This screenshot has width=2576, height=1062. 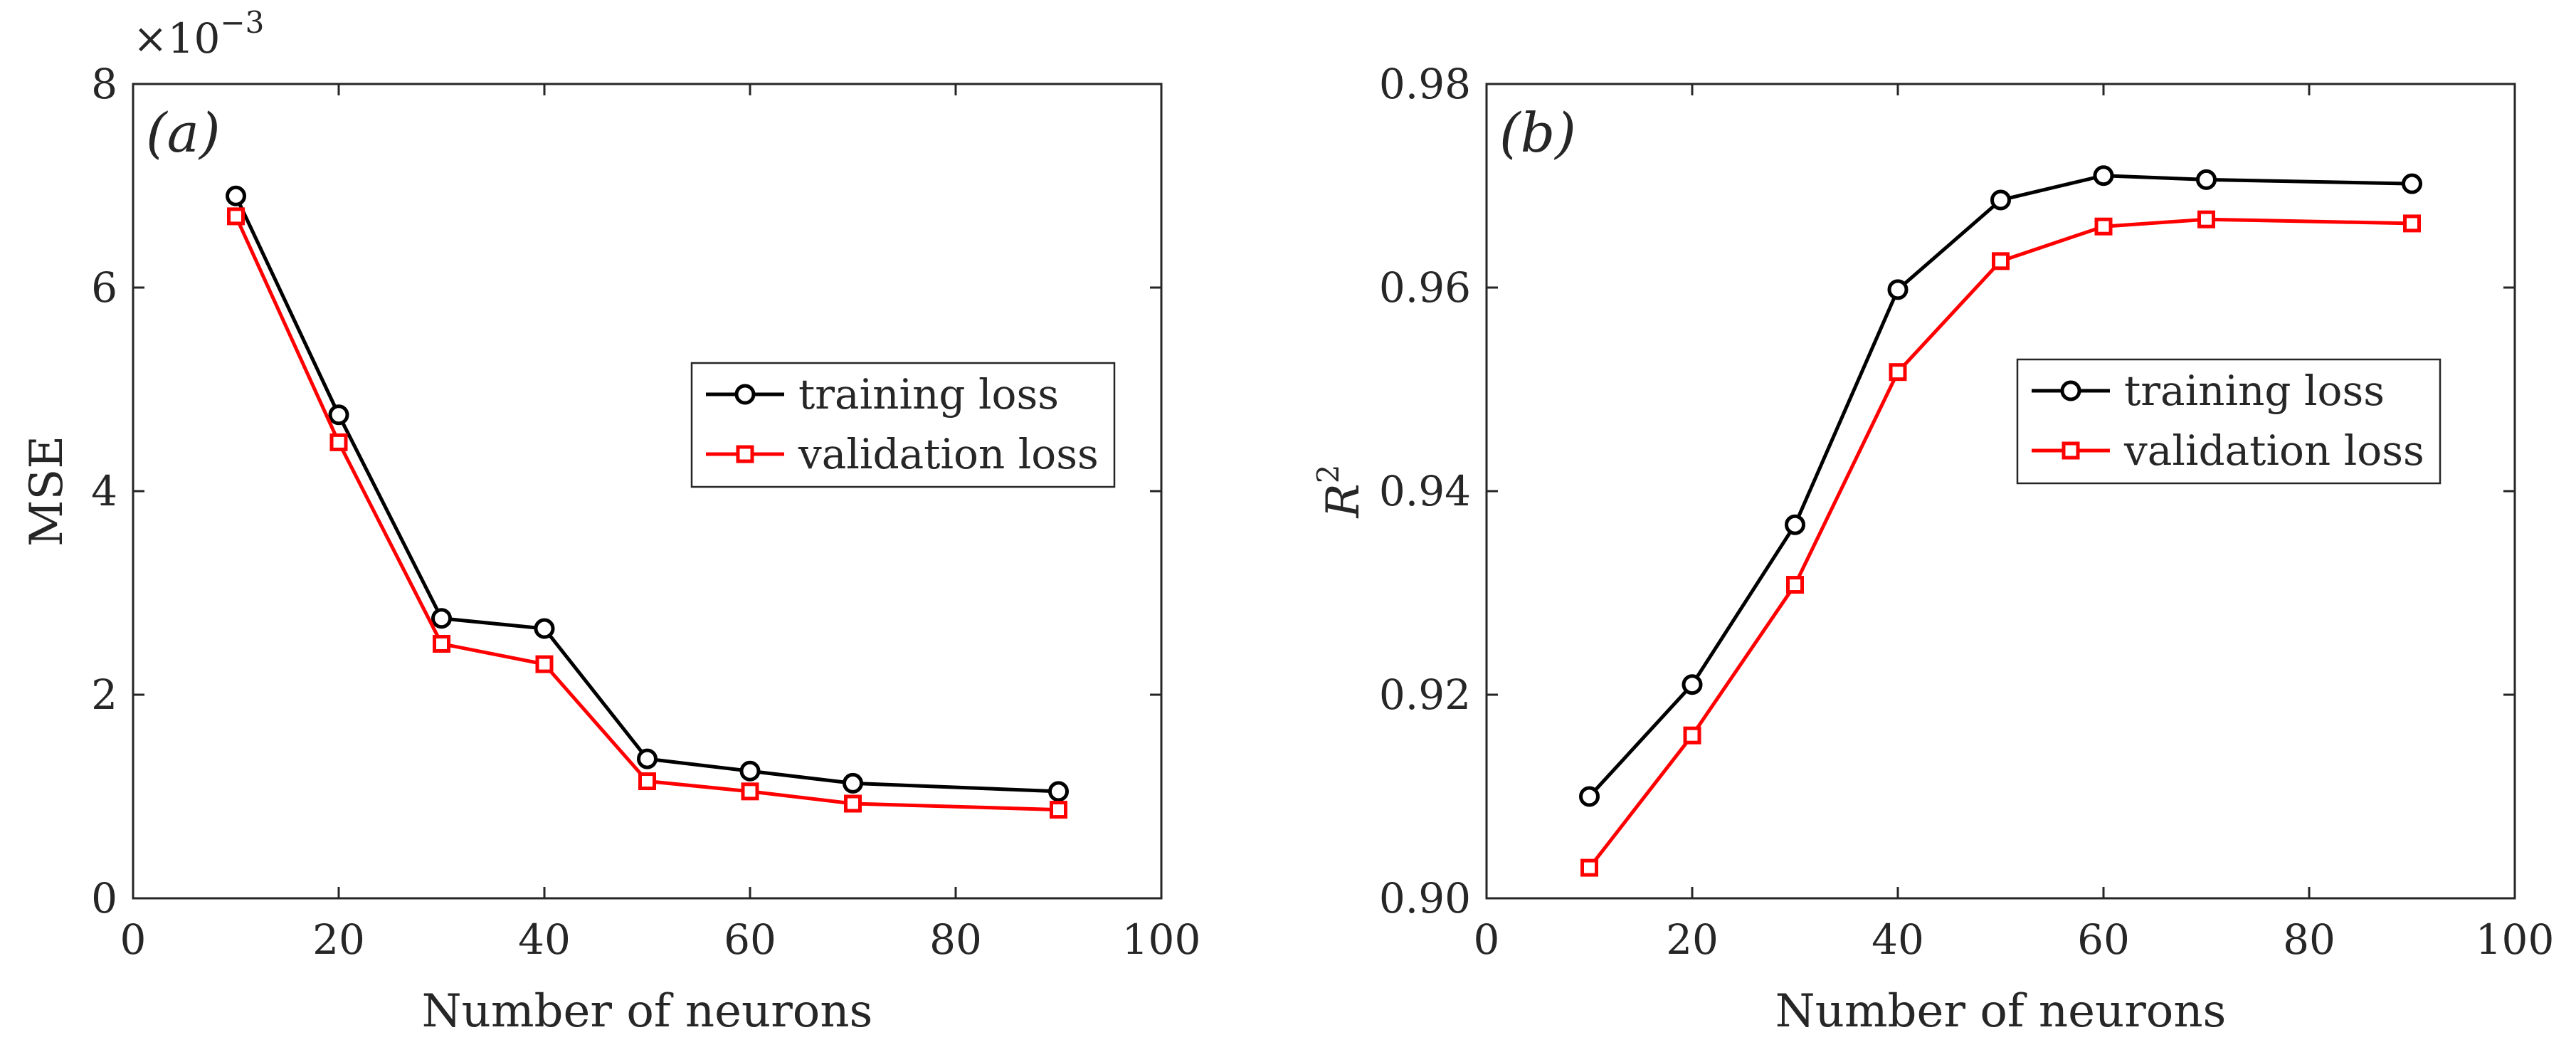 I want to click on y-multiplier-label: ×10⁻³, so click(x=198, y=34).